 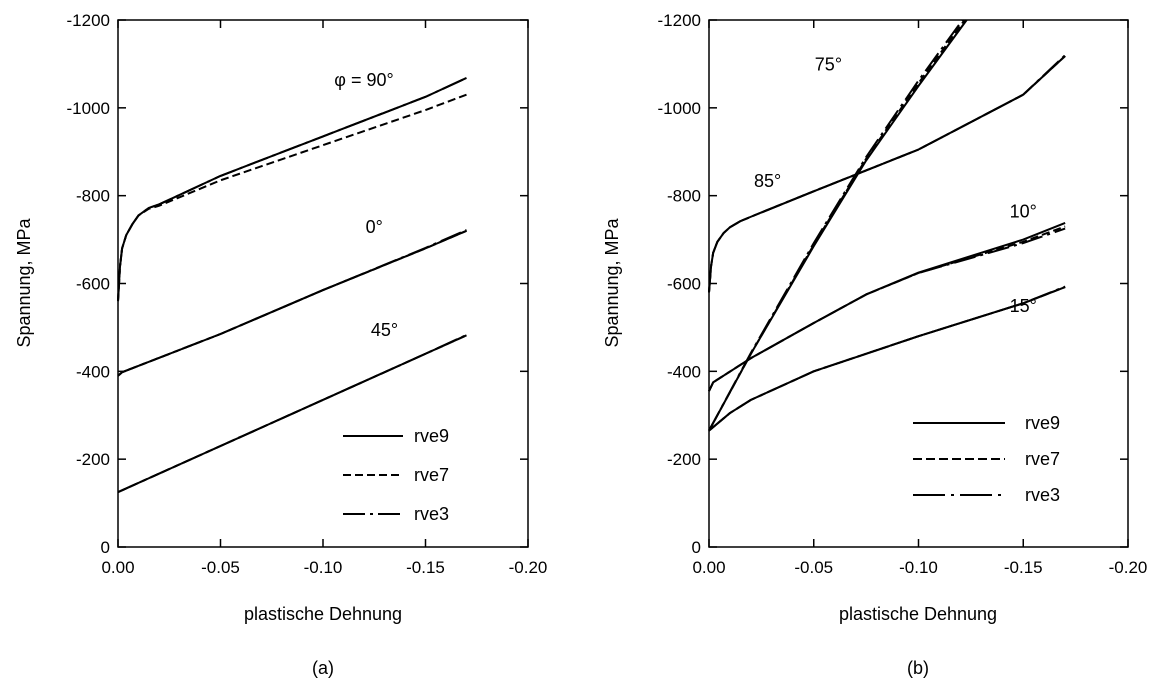 What do you see at coordinates (887, 358) in the screenshot?
I see `series-line-15deg-dashdot` at bounding box center [887, 358].